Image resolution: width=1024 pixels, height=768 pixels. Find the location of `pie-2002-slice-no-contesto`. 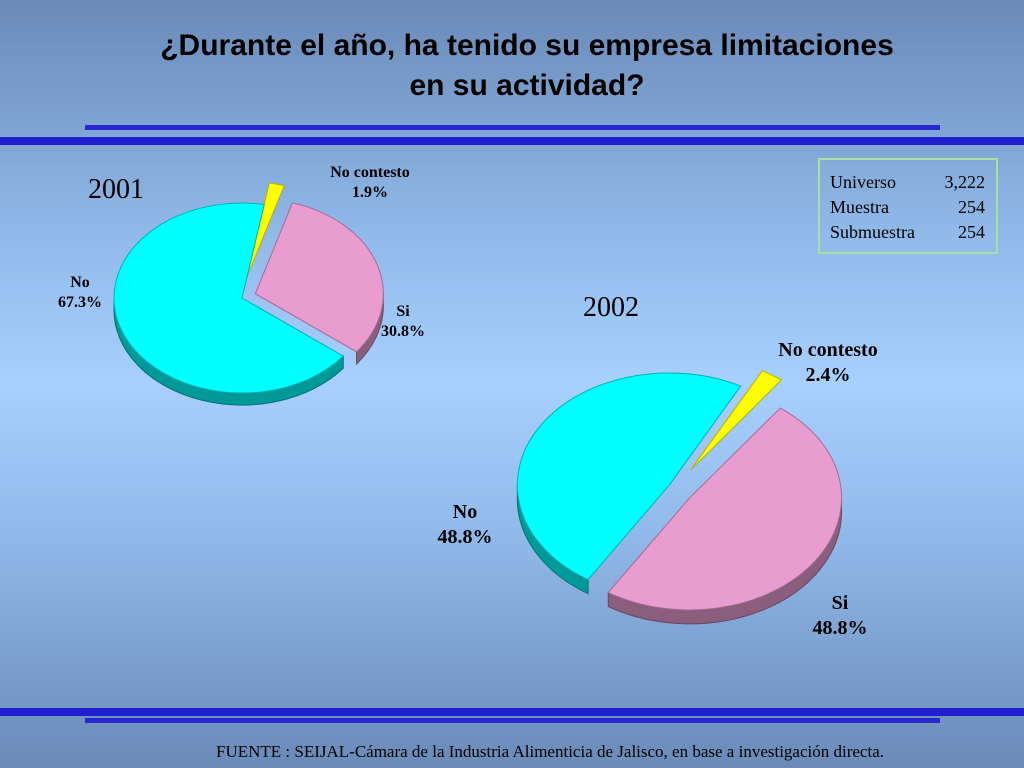

pie-2002-slice-no-contesto is located at coordinates (736, 420).